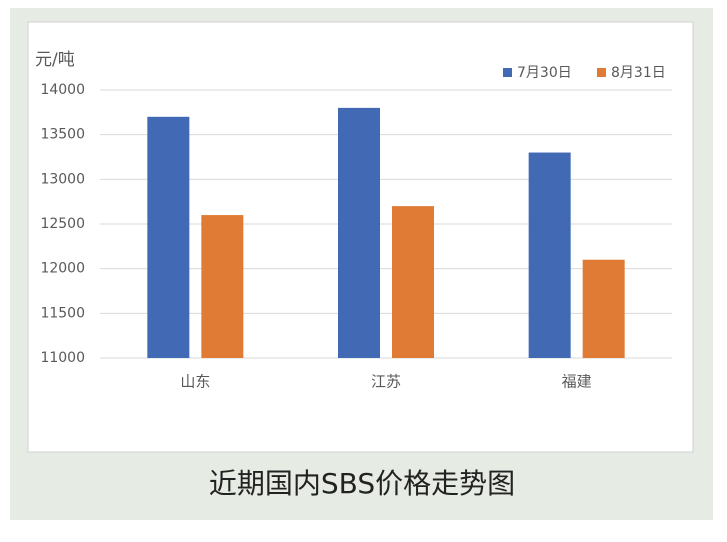  I want to click on legend-label: 7月30日, so click(544, 73).